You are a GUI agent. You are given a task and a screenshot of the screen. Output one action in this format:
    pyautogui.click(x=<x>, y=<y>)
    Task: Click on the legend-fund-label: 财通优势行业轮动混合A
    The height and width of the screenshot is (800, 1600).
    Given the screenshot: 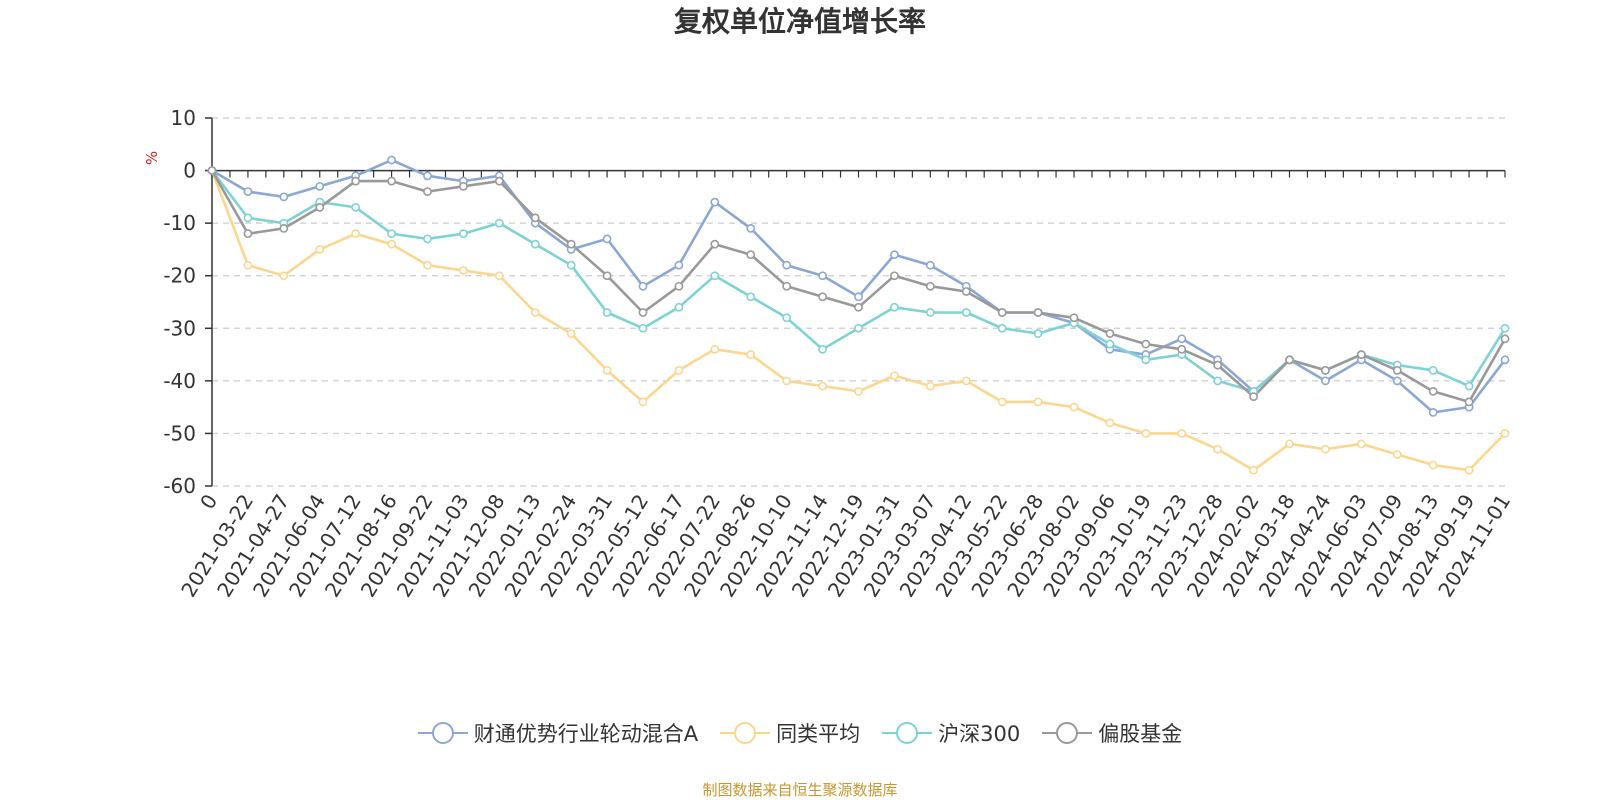 What is the action you would take?
    pyautogui.click(x=586, y=734)
    